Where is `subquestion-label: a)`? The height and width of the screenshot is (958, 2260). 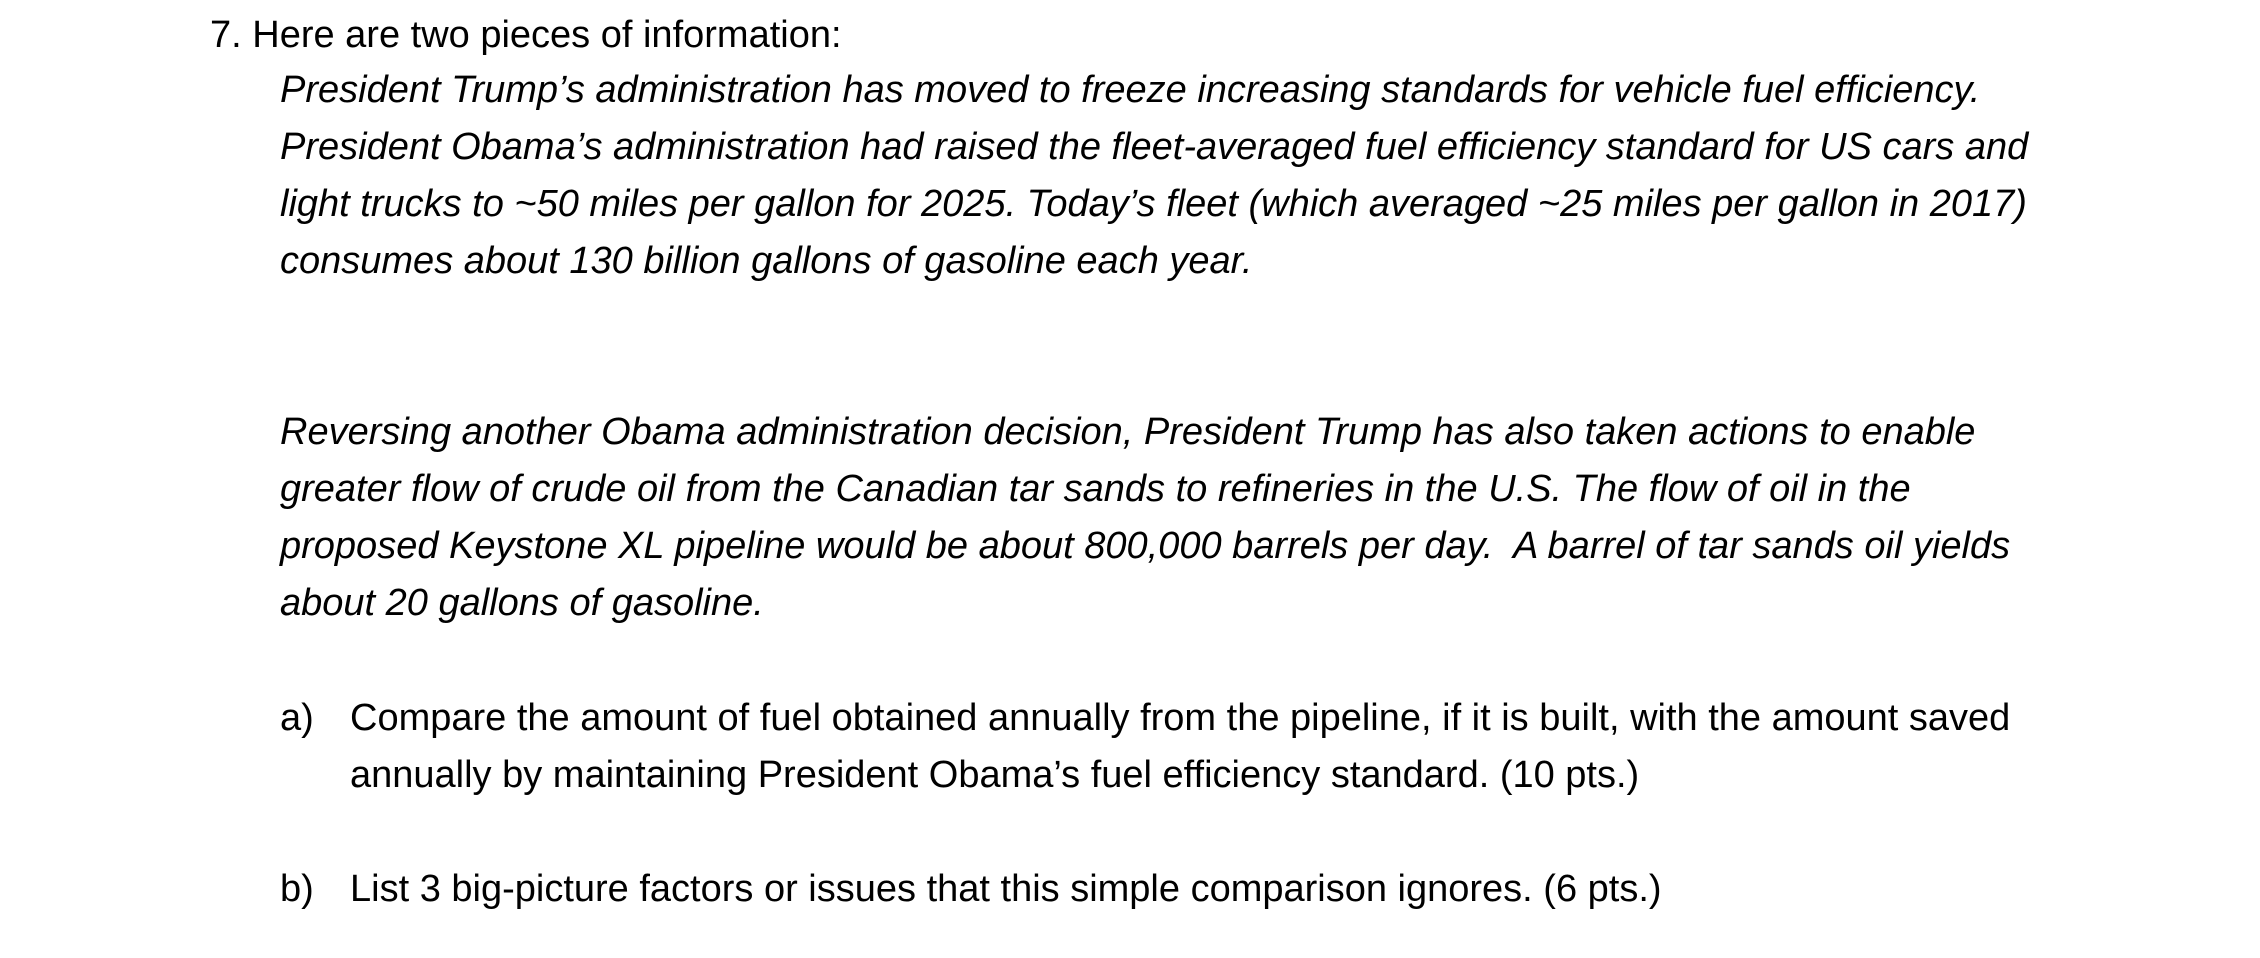 subquestion-label: a) is located at coordinates (297, 718).